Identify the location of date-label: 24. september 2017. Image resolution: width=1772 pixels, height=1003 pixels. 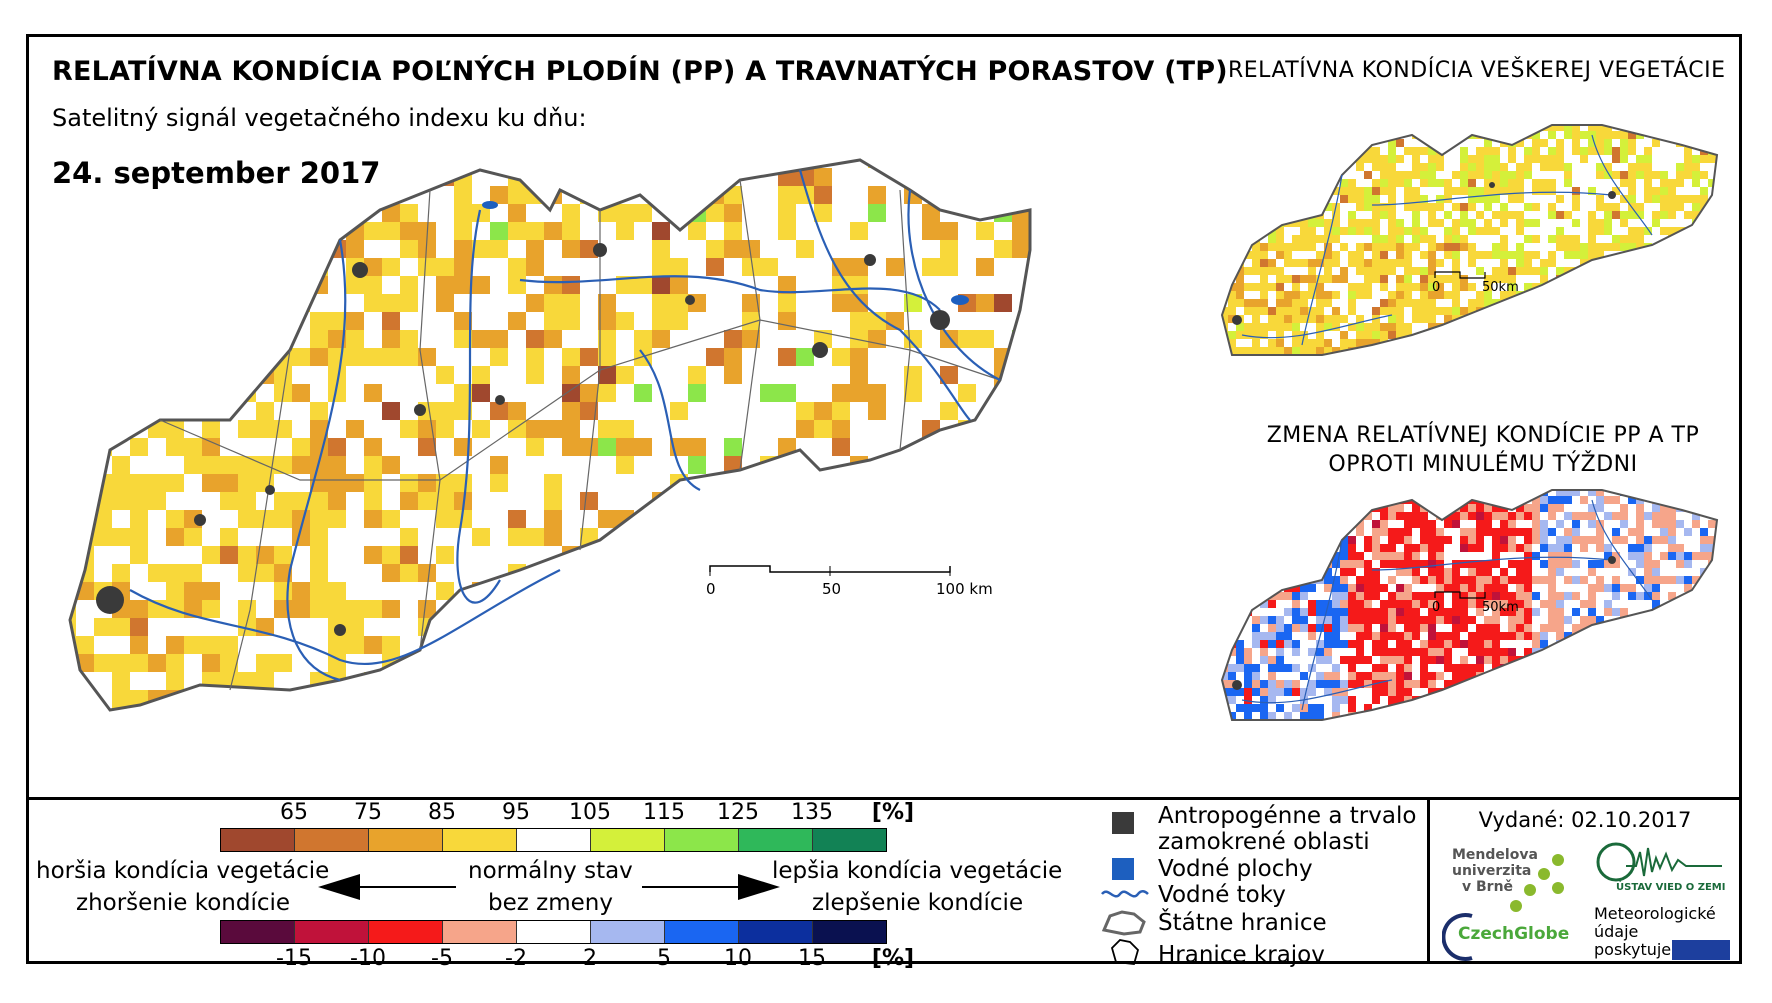
(216, 173).